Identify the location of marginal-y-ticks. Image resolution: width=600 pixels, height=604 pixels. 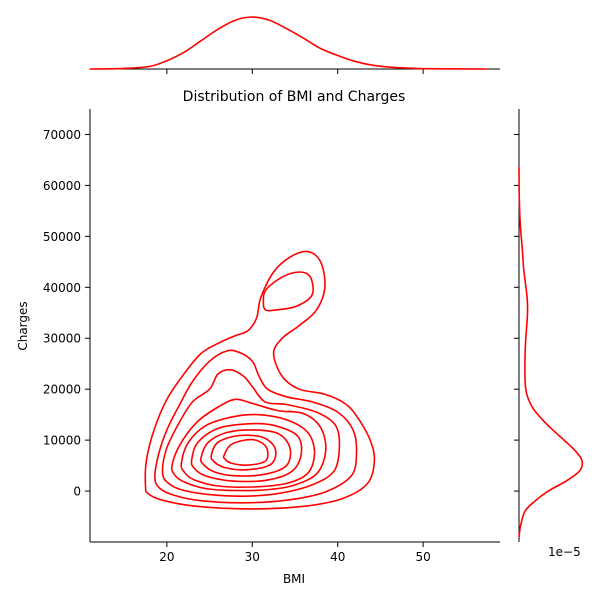
(516, 312).